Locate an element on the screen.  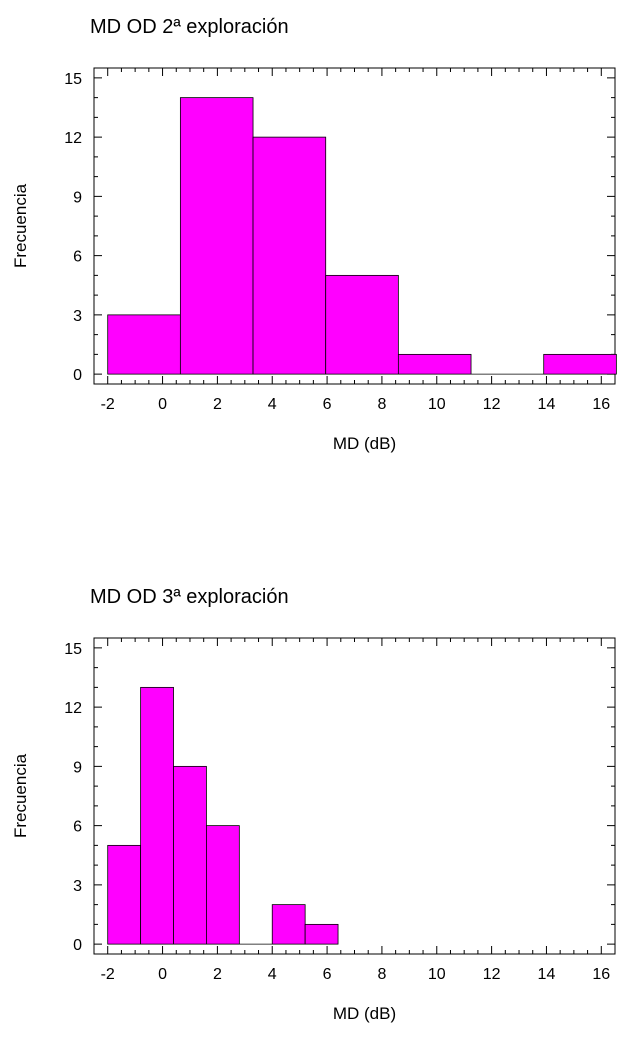
chart-title: MD OD 2ª exploración is located at coordinates (189, 27).